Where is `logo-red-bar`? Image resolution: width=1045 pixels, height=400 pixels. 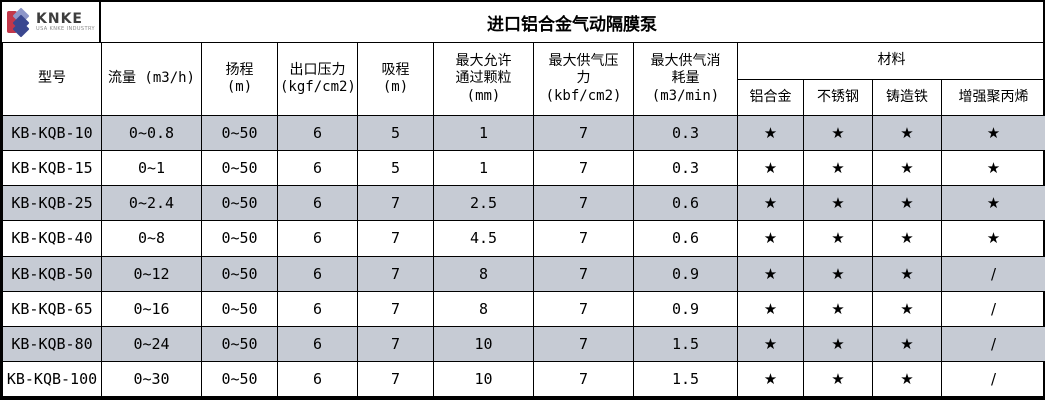 logo-red-bar is located at coordinates (12, 21).